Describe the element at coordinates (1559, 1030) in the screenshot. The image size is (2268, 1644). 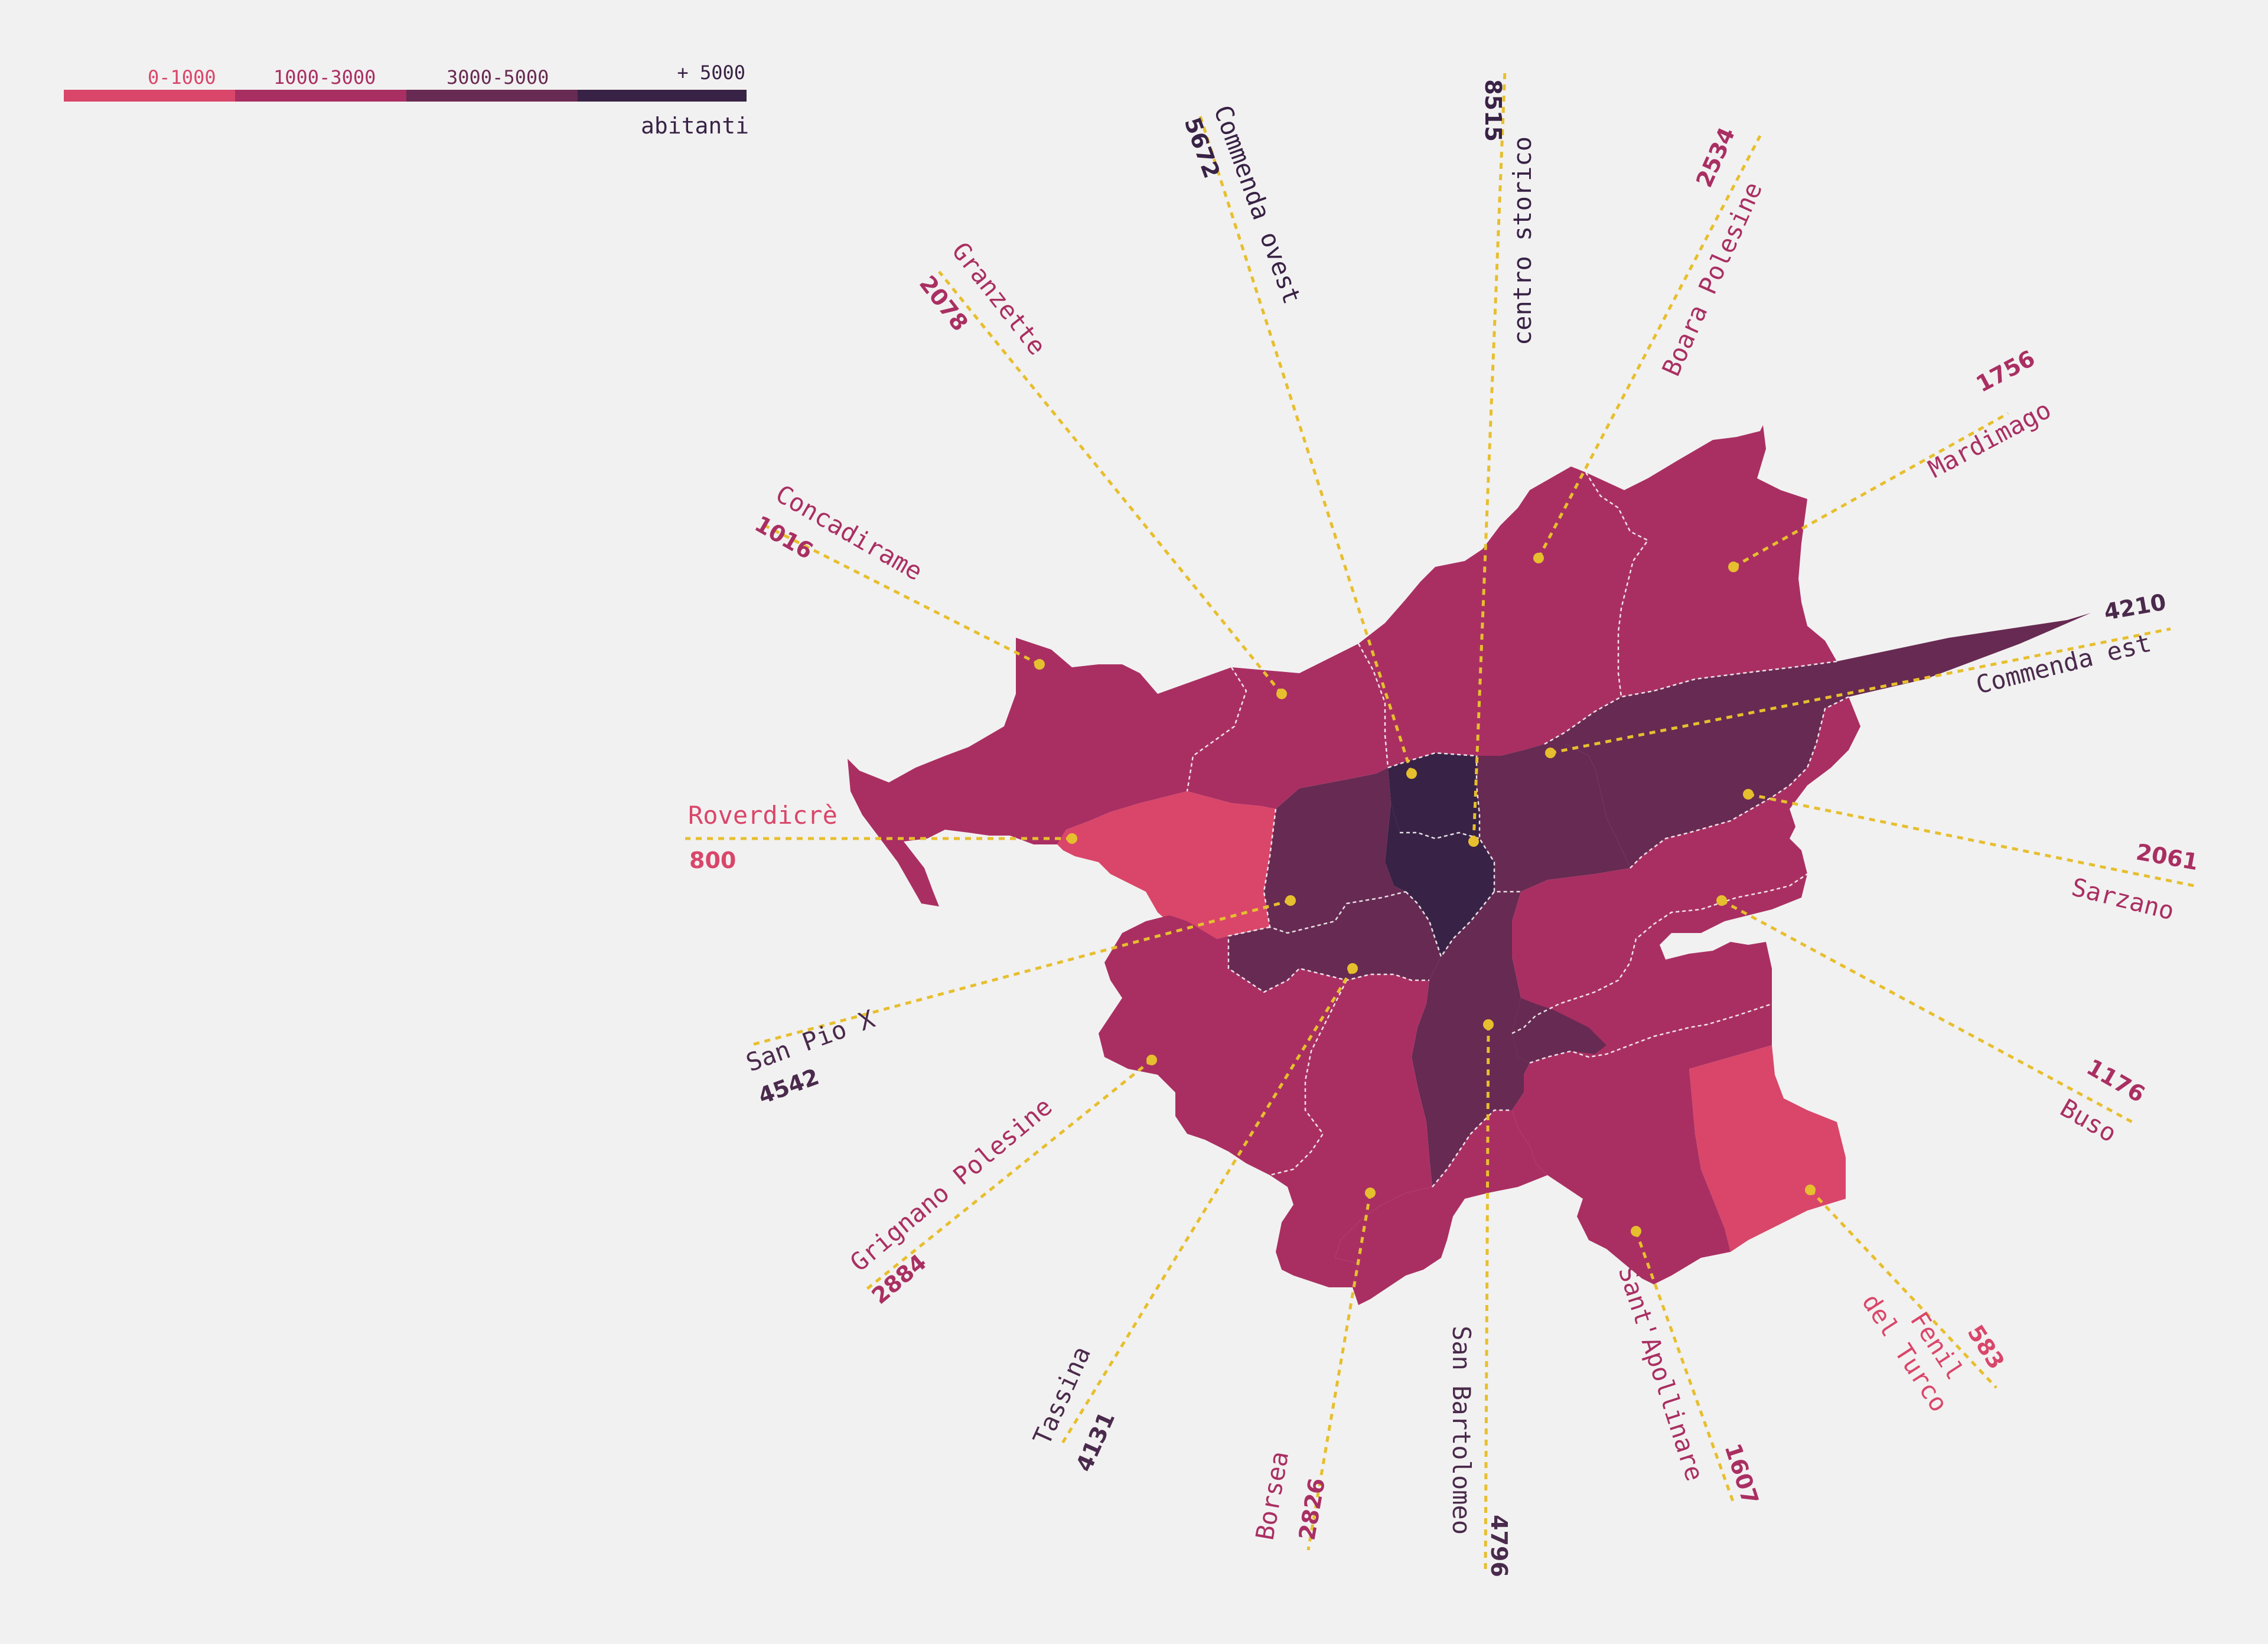
I see `region-san-bartolomeo-east` at that location.